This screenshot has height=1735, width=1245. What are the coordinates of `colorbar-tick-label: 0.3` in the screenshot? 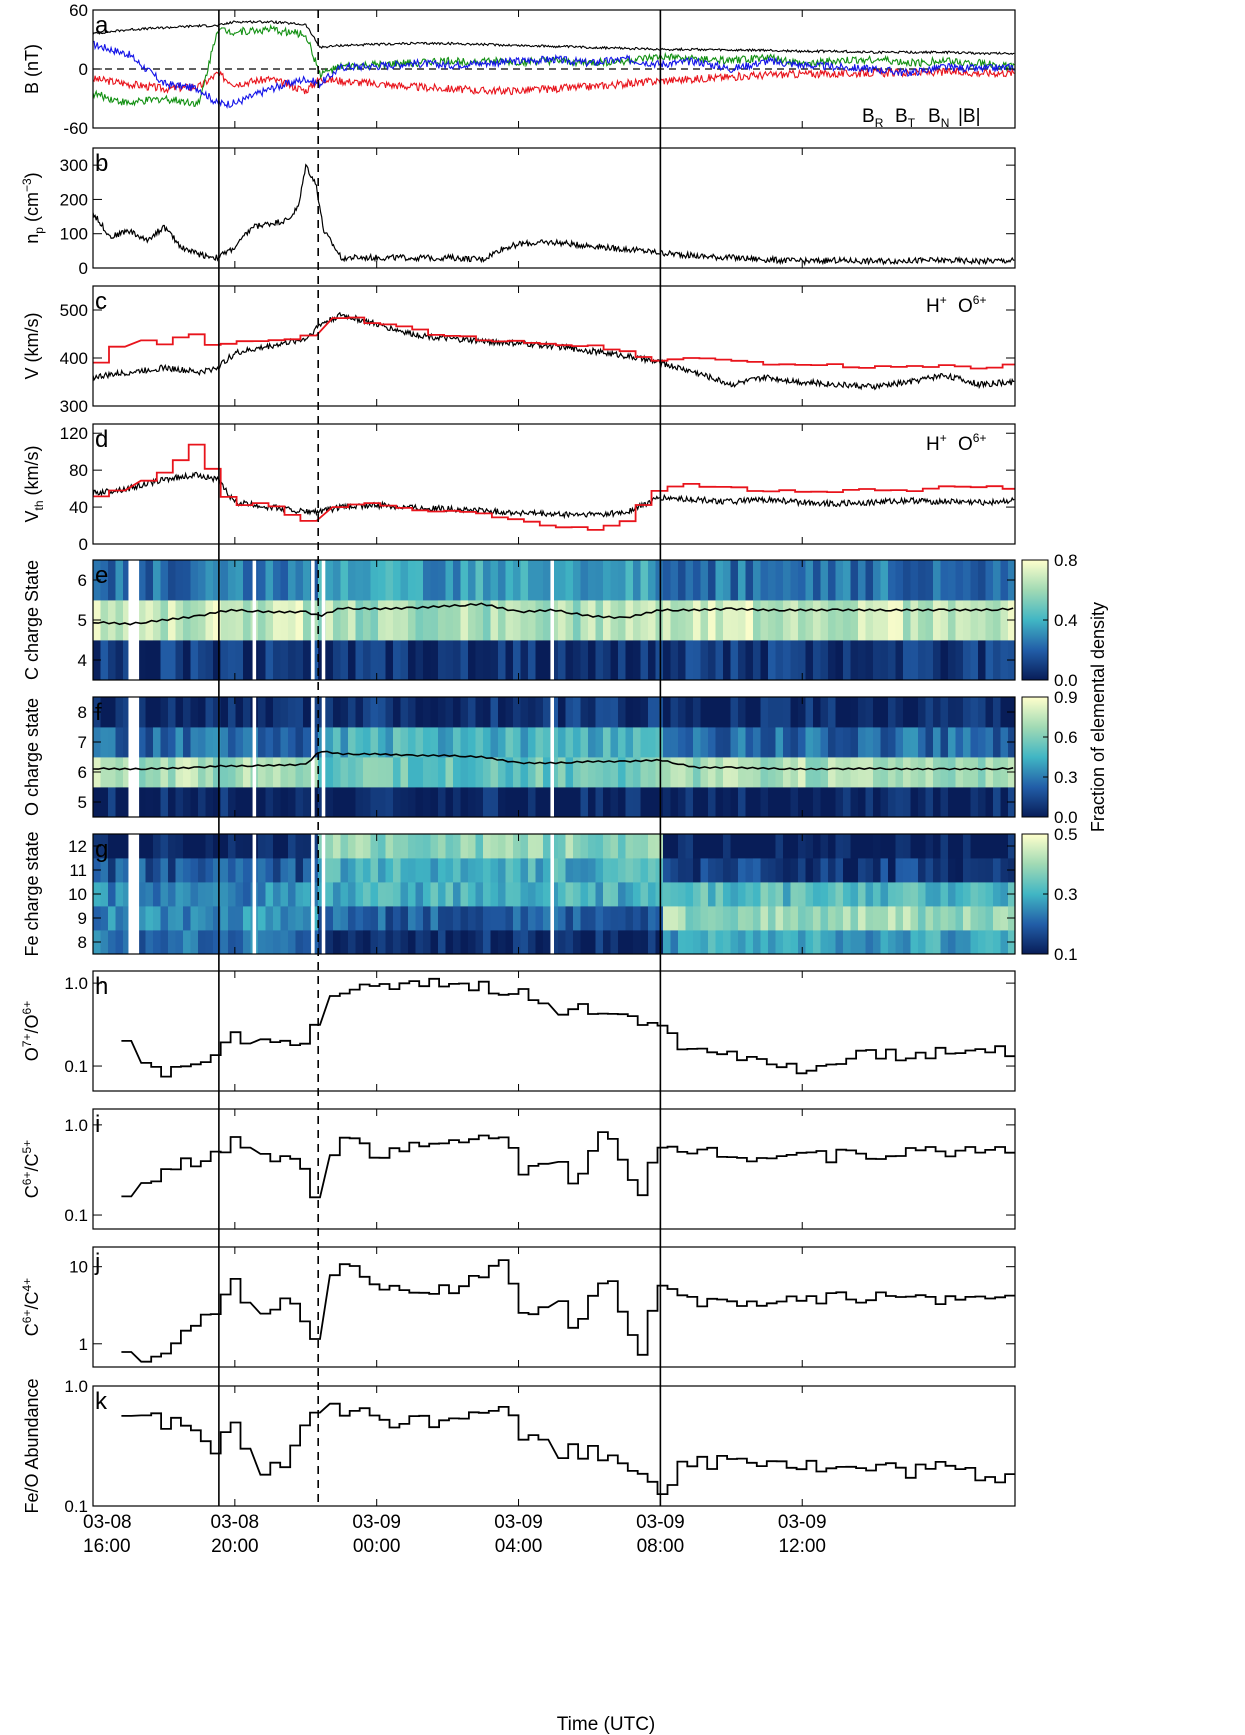 It's located at (1066, 894).